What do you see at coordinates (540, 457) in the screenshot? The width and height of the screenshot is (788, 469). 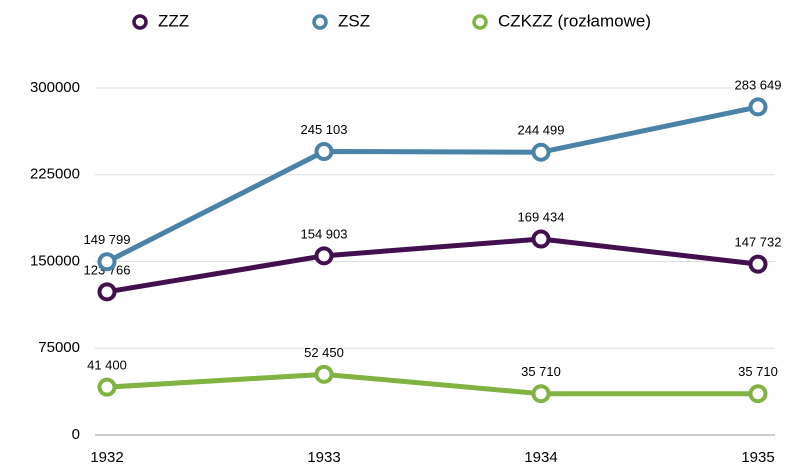 I see `x-tick-label: 1934` at bounding box center [540, 457].